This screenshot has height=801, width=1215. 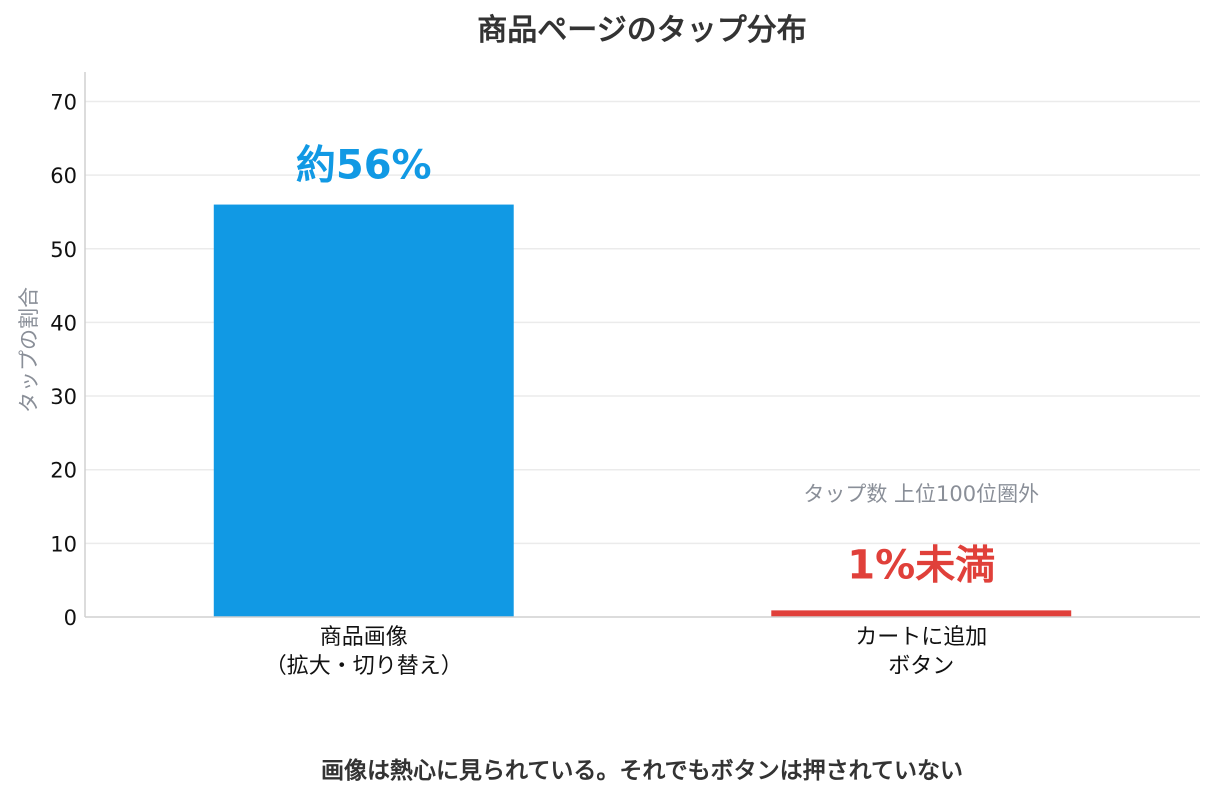 I want to click on y-tick-label: 20, so click(x=63, y=471).